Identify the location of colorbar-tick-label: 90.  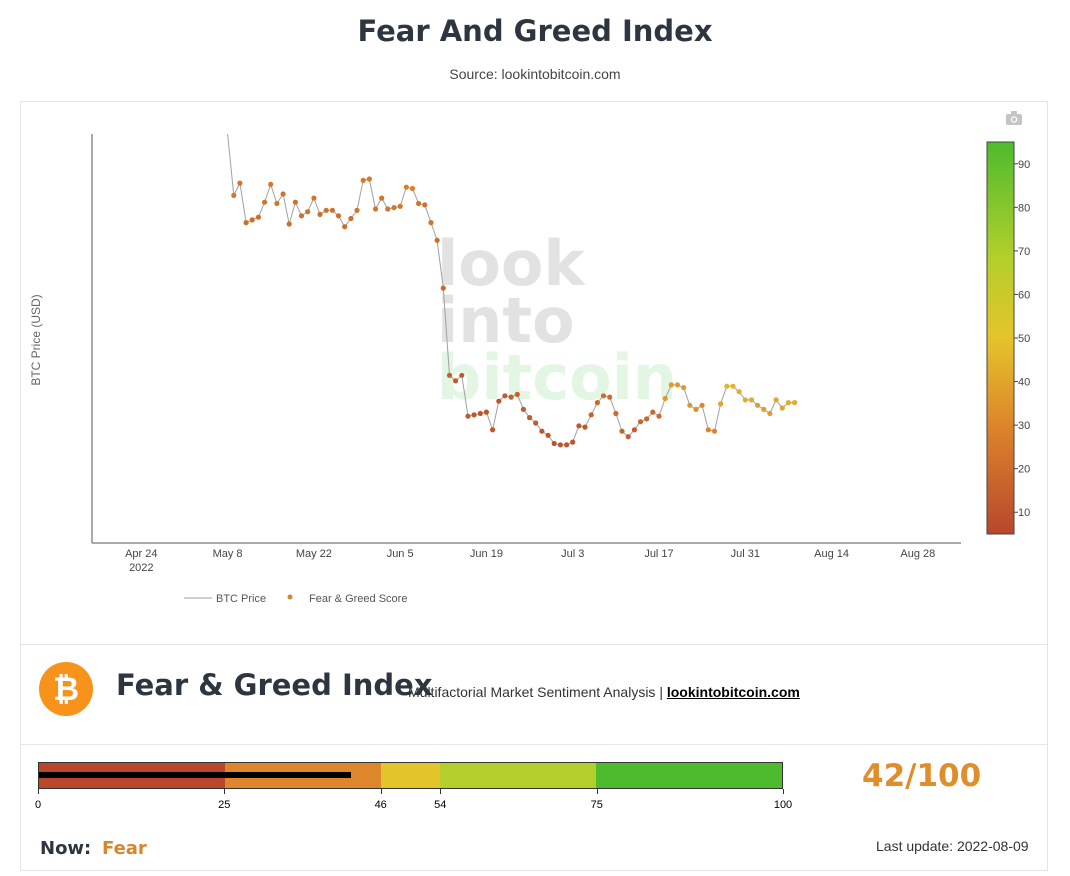
(1024, 165).